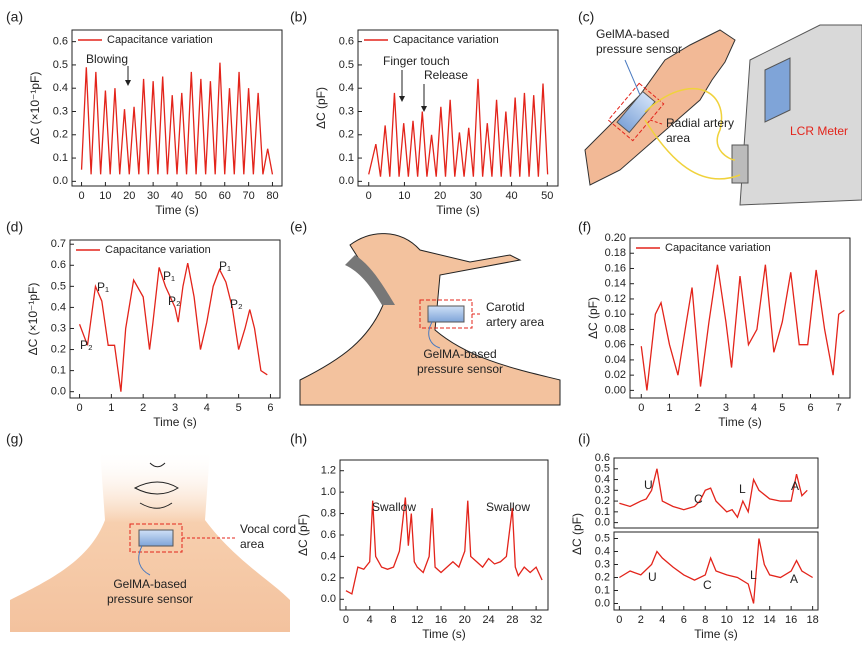  Describe the element at coordinates (33, 319) in the screenshot. I see `y-axis-title: ΔC (×10⁻¹pF)` at that location.